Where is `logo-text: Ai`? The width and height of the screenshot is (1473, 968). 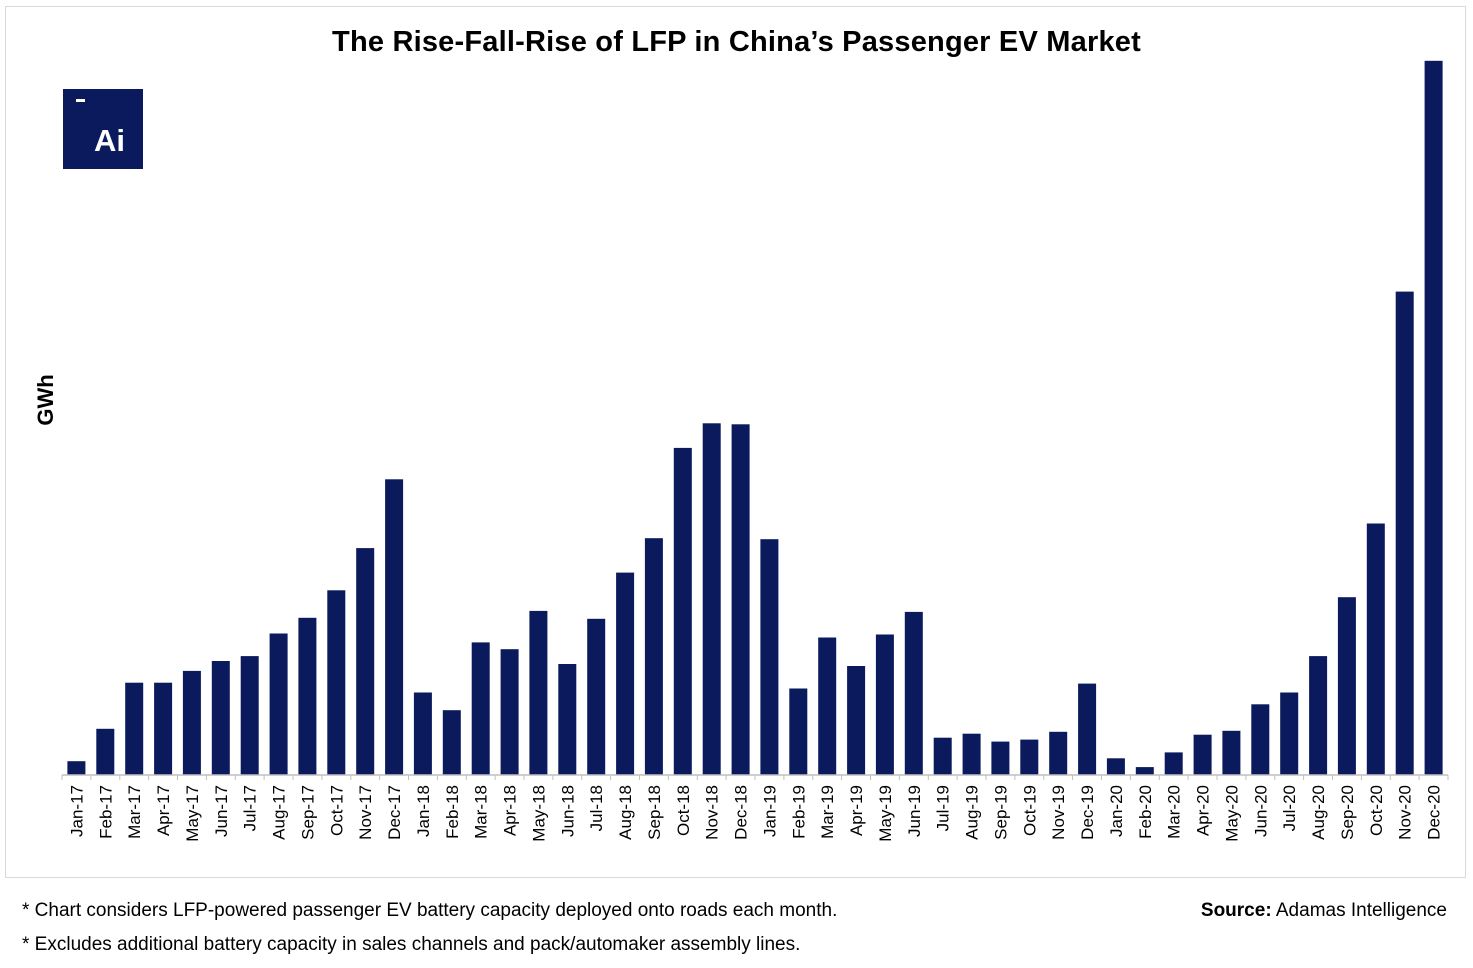
logo-text: Ai is located at coordinates (109, 140).